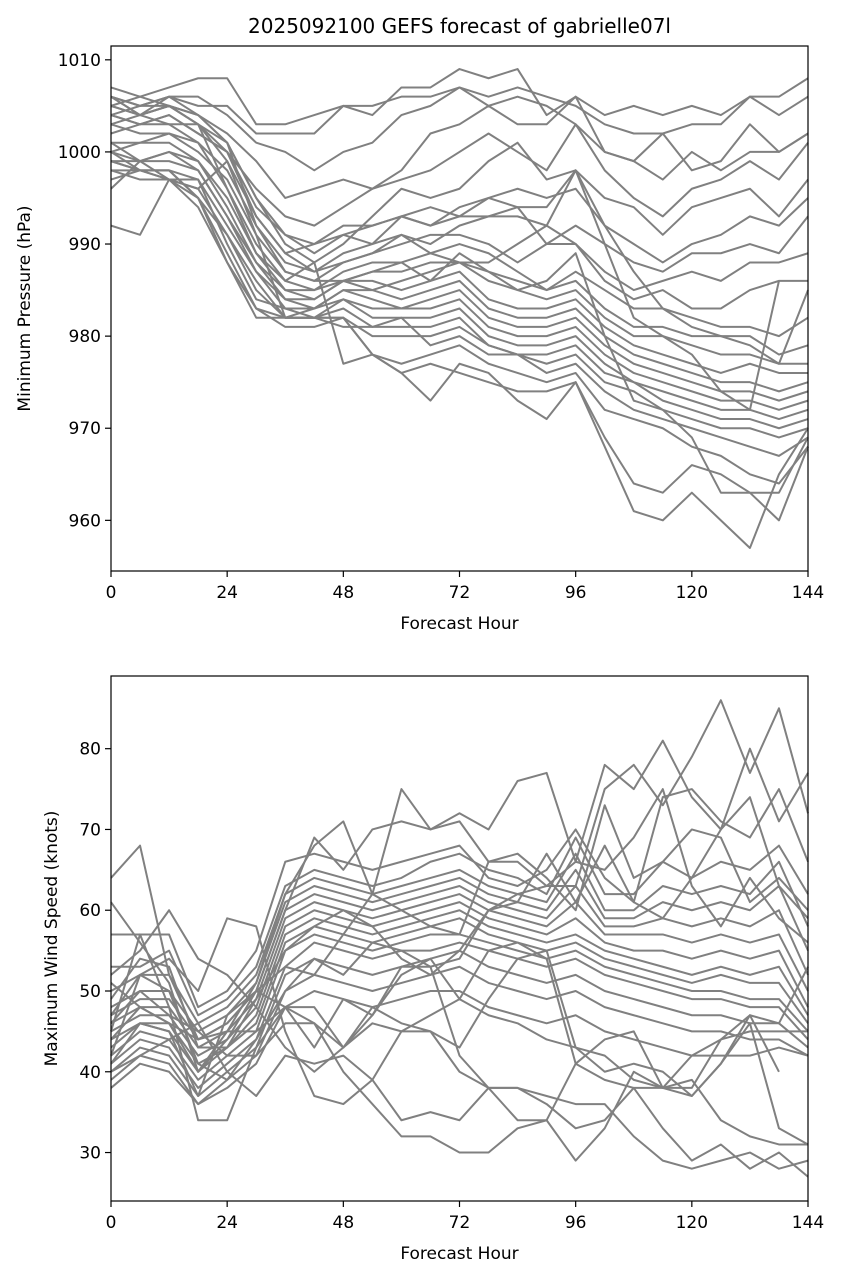  Describe the element at coordinates (79, 61) in the screenshot. I see `pressure-y-tick-label: 1010` at that location.